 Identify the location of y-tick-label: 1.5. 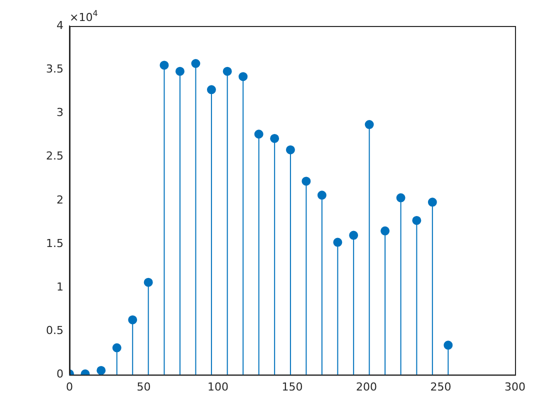
(55, 243).